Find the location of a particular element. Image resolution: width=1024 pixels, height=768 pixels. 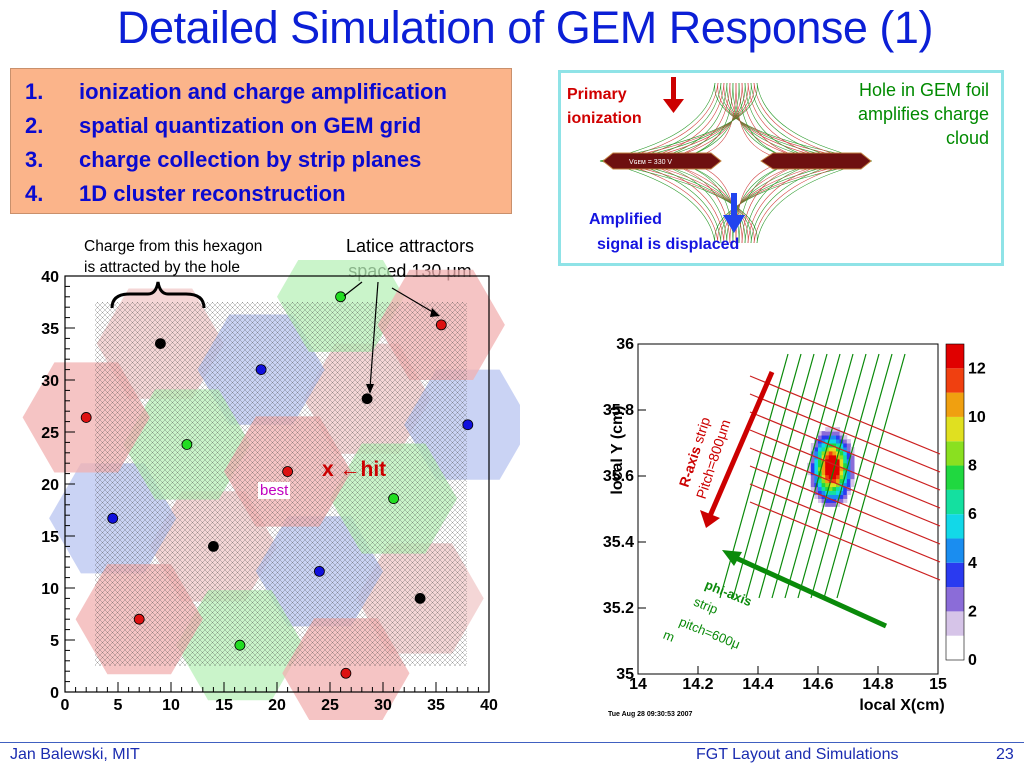

primary-ionization-arrow-icon is located at coordinates (673, 106).